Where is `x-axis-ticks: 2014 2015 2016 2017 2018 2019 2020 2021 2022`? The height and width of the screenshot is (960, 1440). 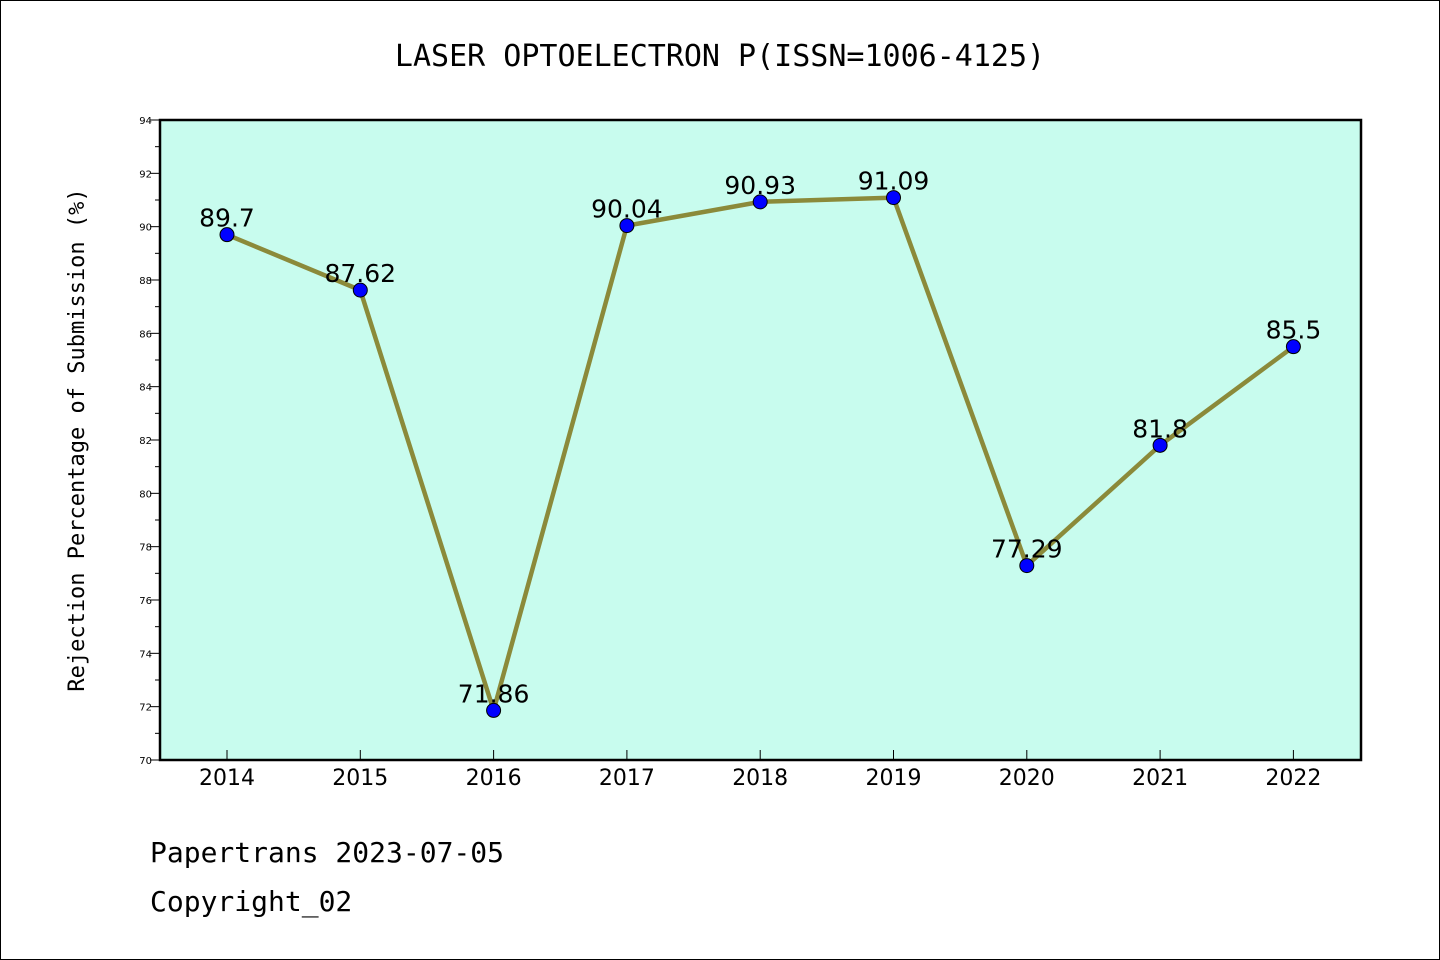 x-axis-ticks: 2014 2015 2016 2017 2018 2019 2020 2021 2022 is located at coordinates (760, 770).